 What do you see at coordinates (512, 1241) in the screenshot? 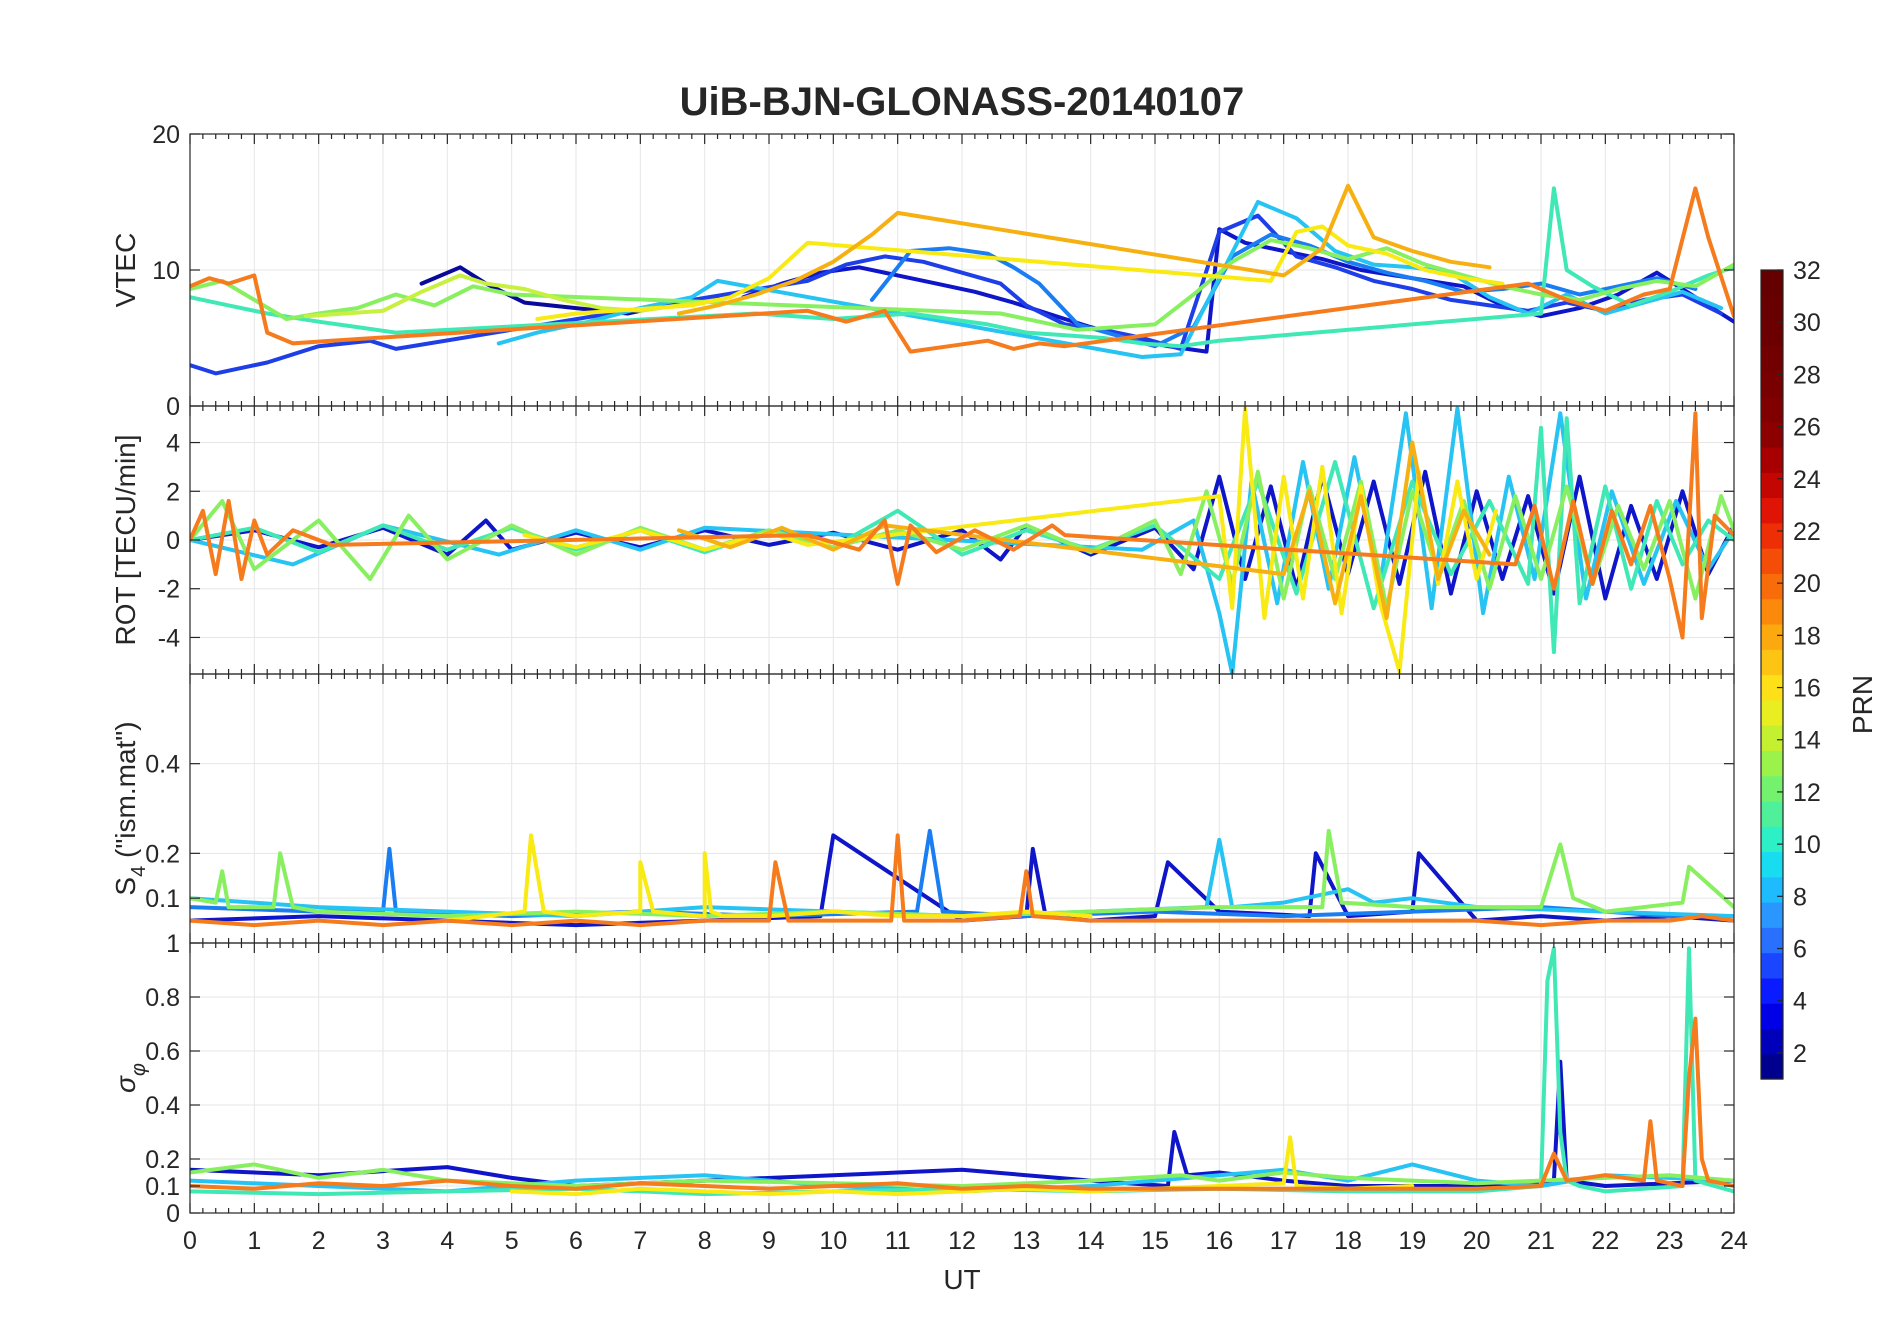
I see `xtick-label: 5` at bounding box center [512, 1241].